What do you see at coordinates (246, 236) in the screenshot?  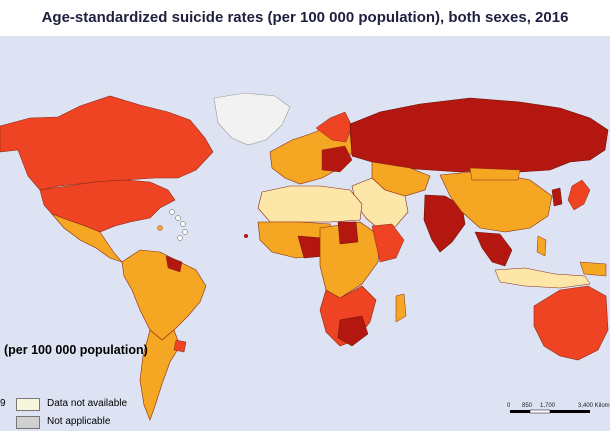 I see `island-marker` at bounding box center [246, 236].